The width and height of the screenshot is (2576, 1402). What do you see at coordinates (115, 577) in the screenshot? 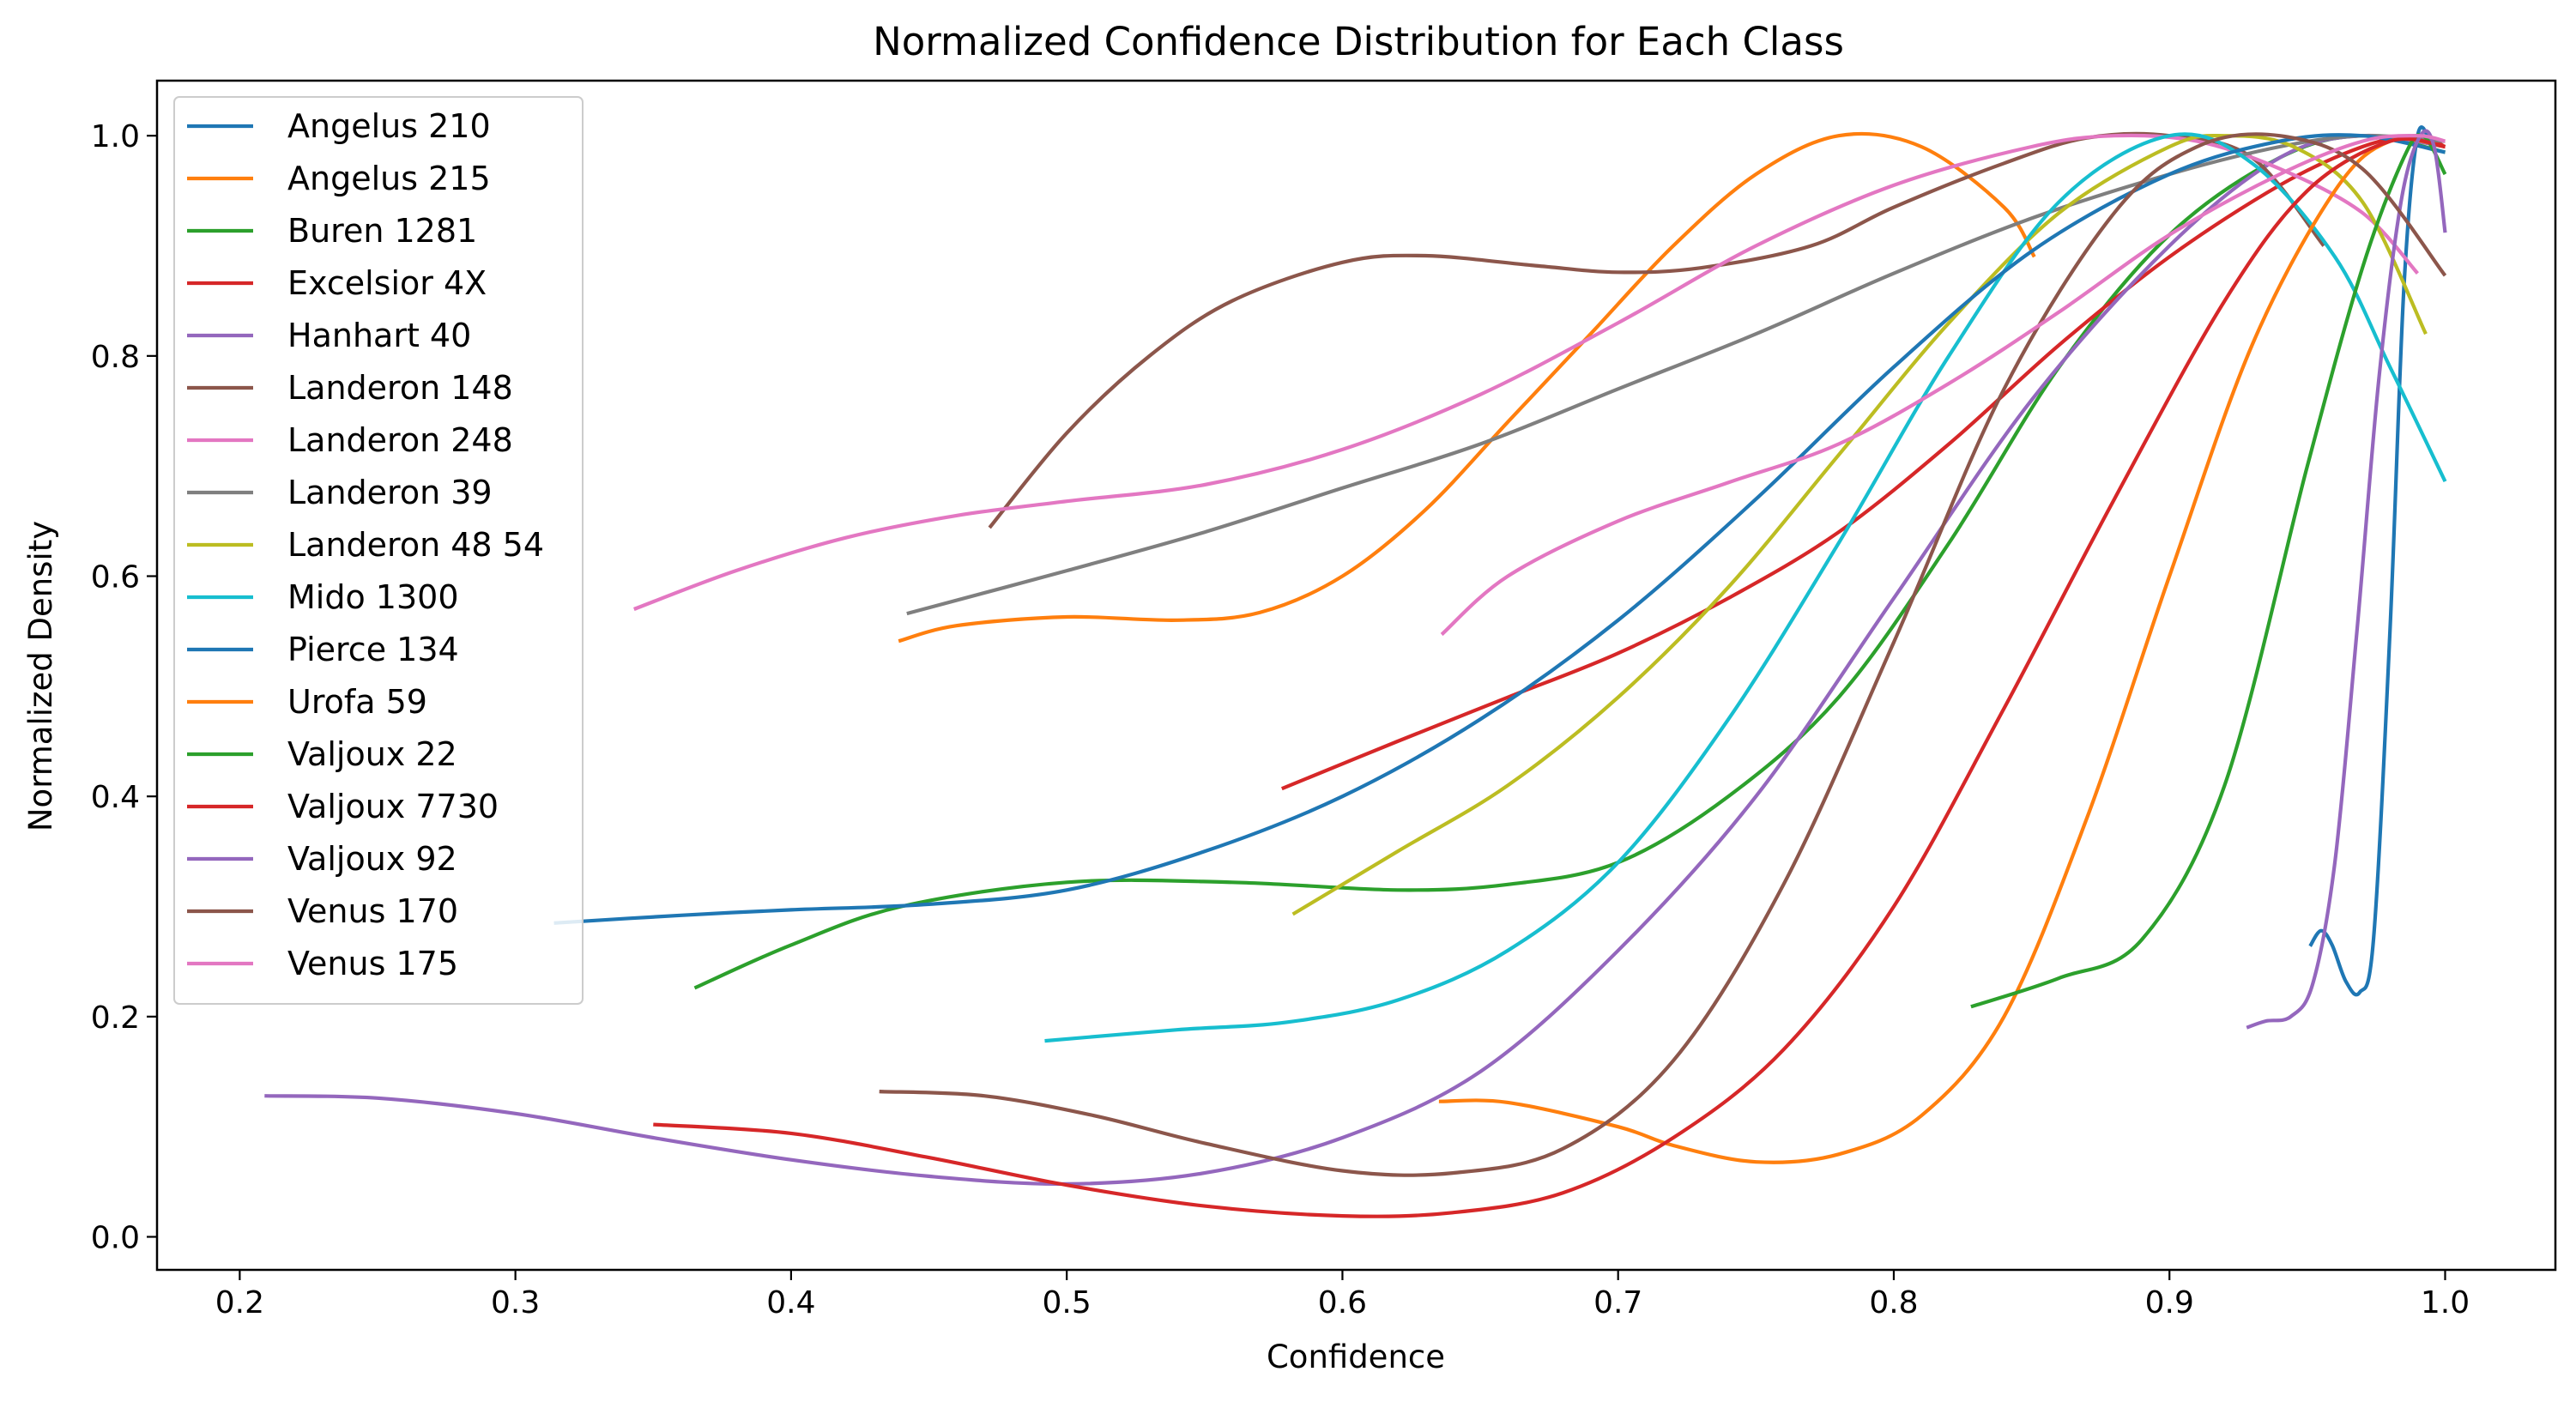
I see `y-tick-label-3: 0.6` at bounding box center [115, 577].